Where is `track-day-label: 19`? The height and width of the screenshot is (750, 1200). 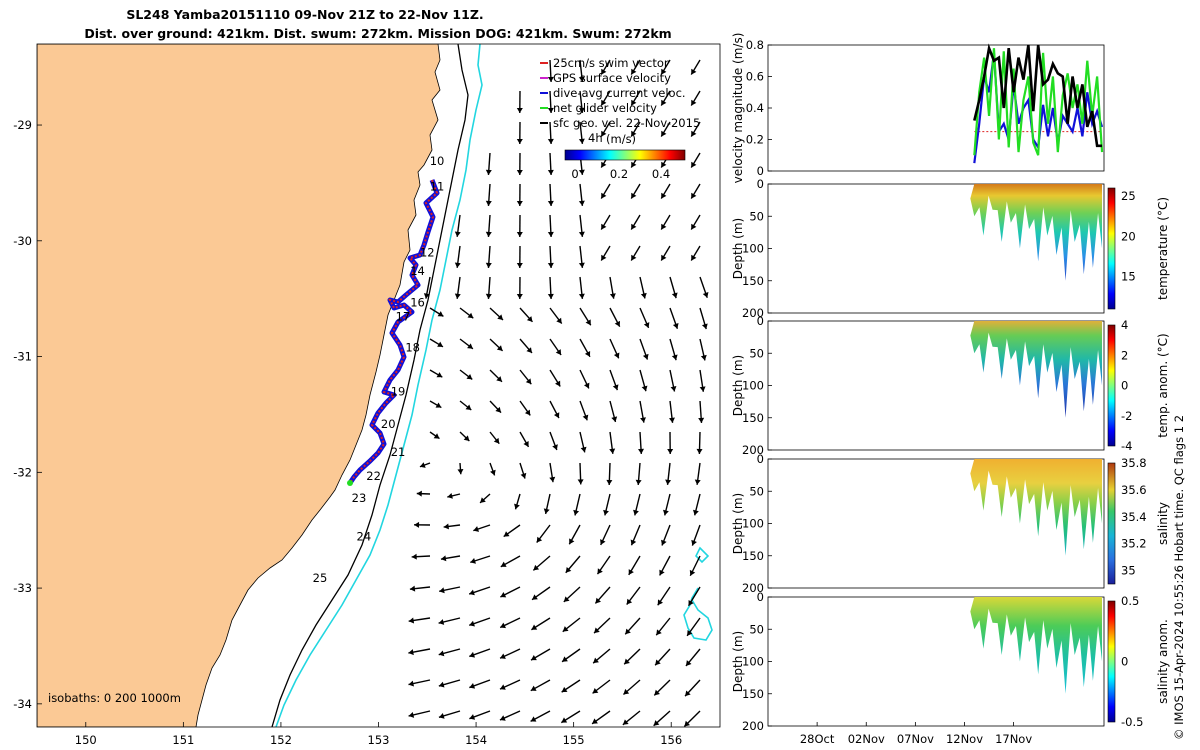
track-day-label: 19 is located at coordinates (398, 392).